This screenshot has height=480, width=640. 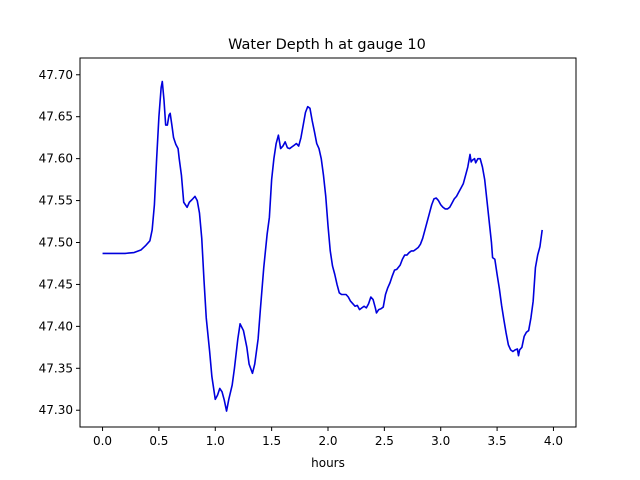 I want to click on x-tick-label: 2.0, so click(x=327, y=441).